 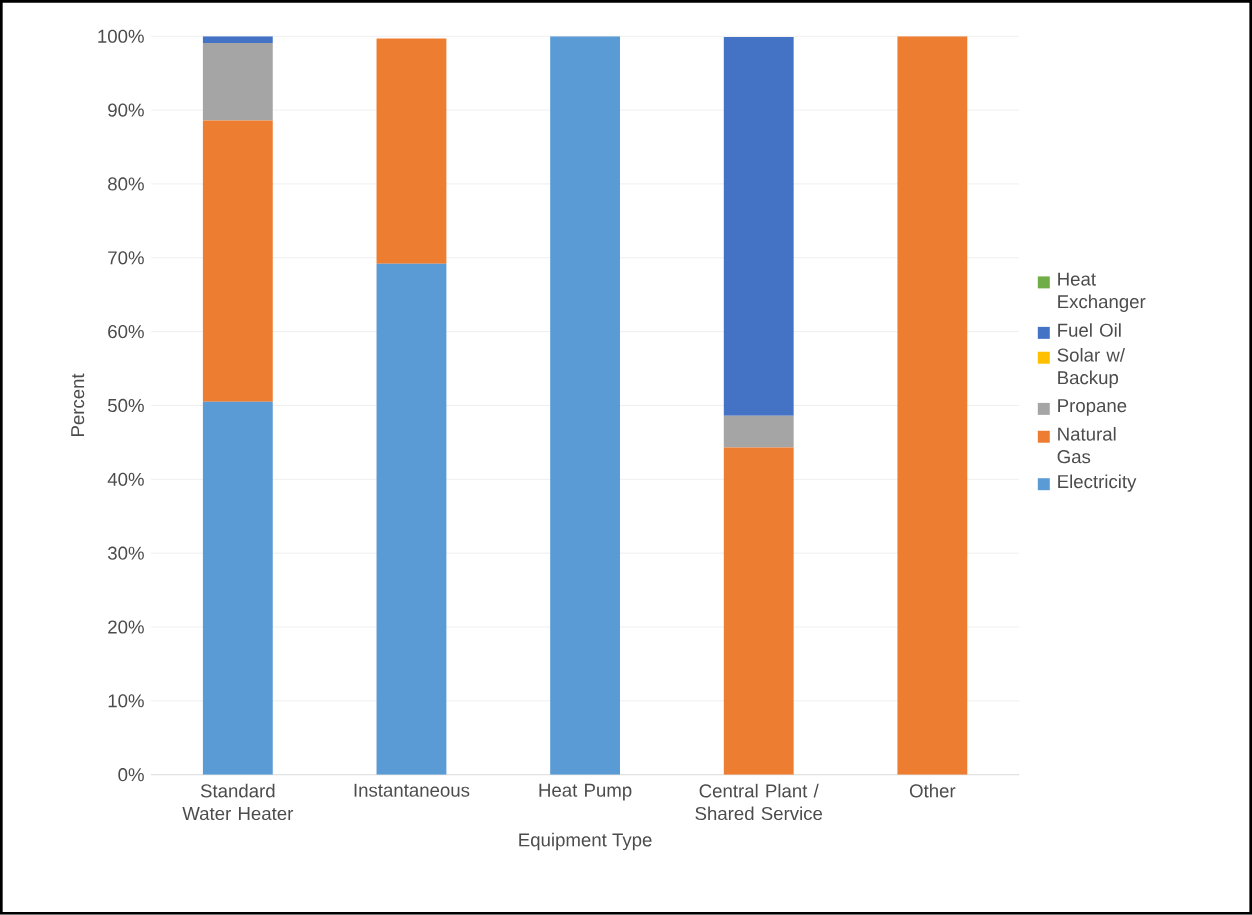 I want to click on y-tick-label: 100%, so click(x=121, y=36).